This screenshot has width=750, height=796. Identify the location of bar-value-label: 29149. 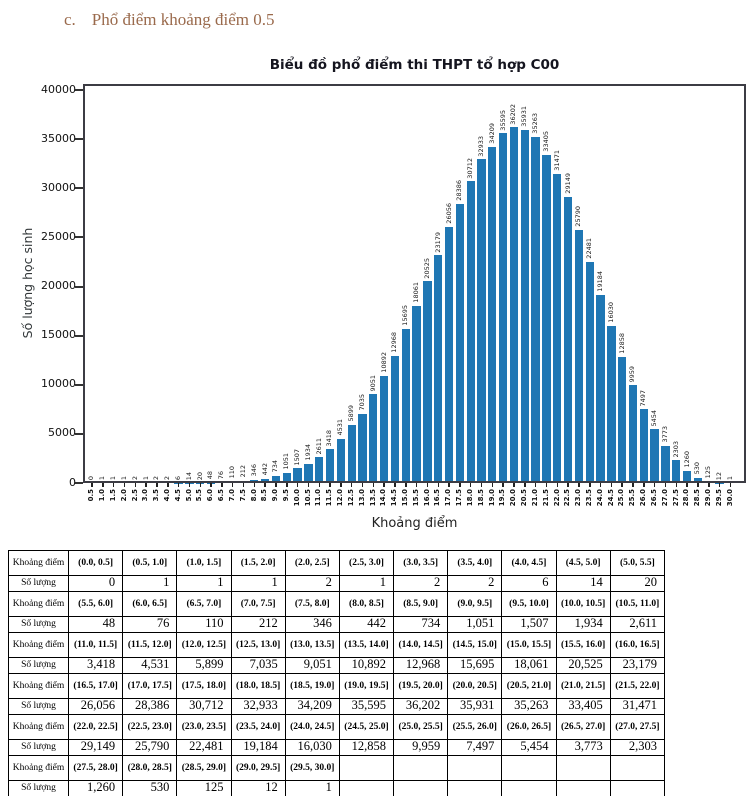
(567, 183).